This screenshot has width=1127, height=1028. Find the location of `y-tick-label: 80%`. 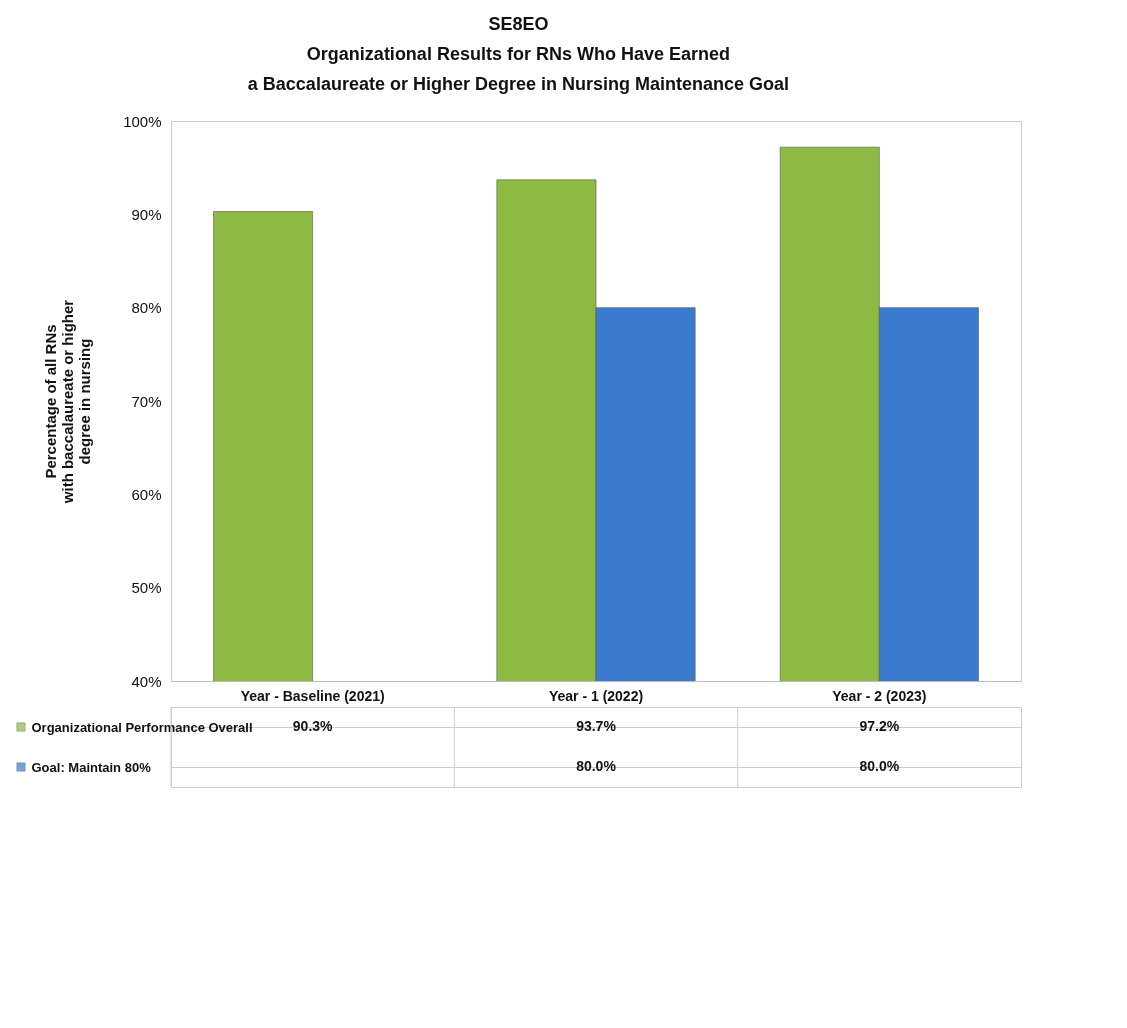

y-tick-label: 80% is located at coordinates (146, 308).